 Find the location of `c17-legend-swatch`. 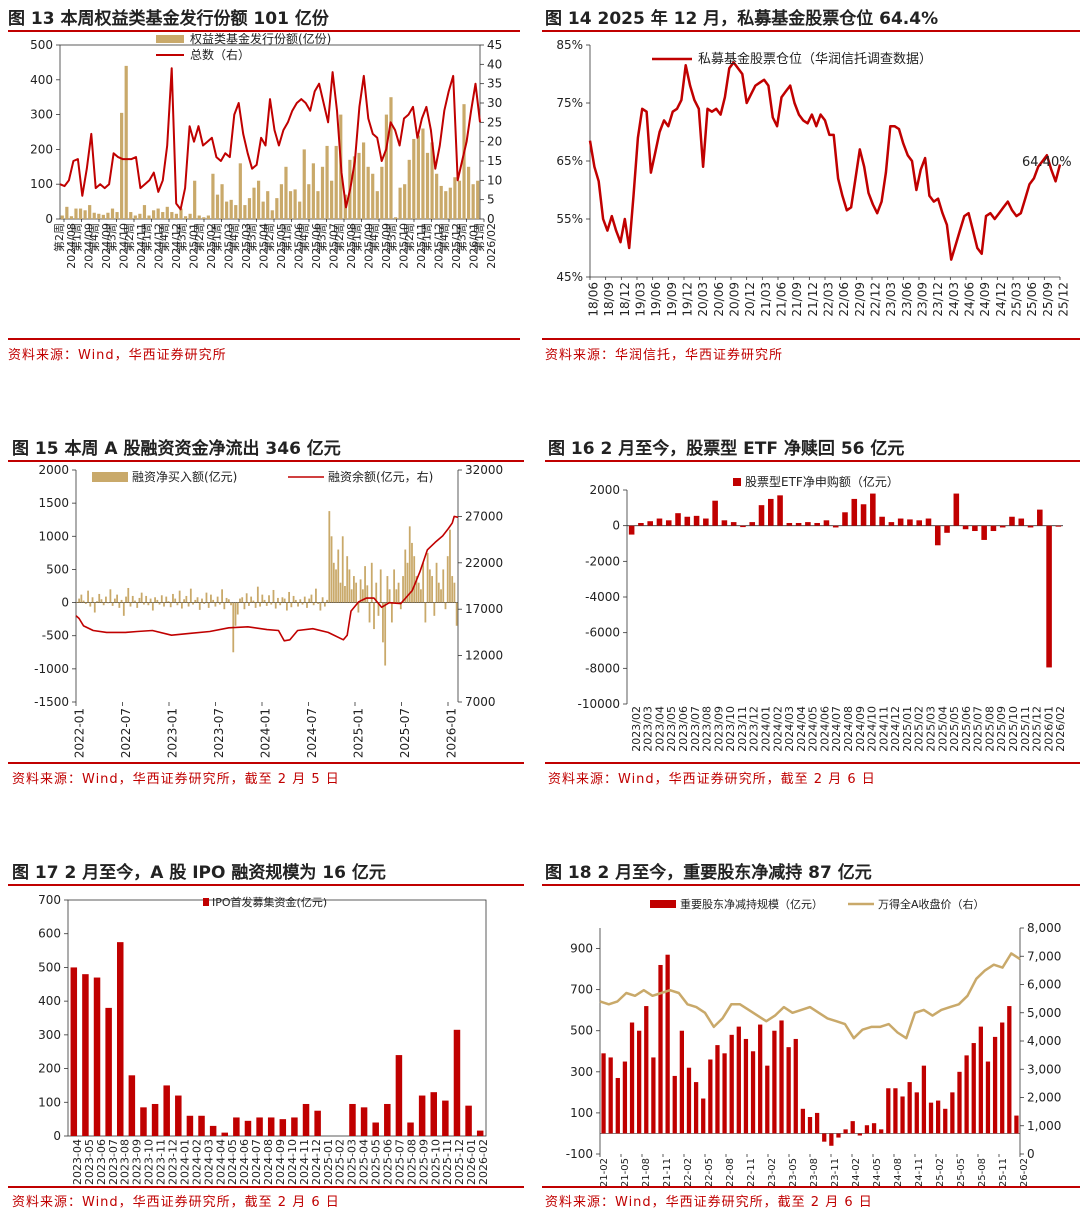

c17-legend-swatch is located at coordinates (206, 902).